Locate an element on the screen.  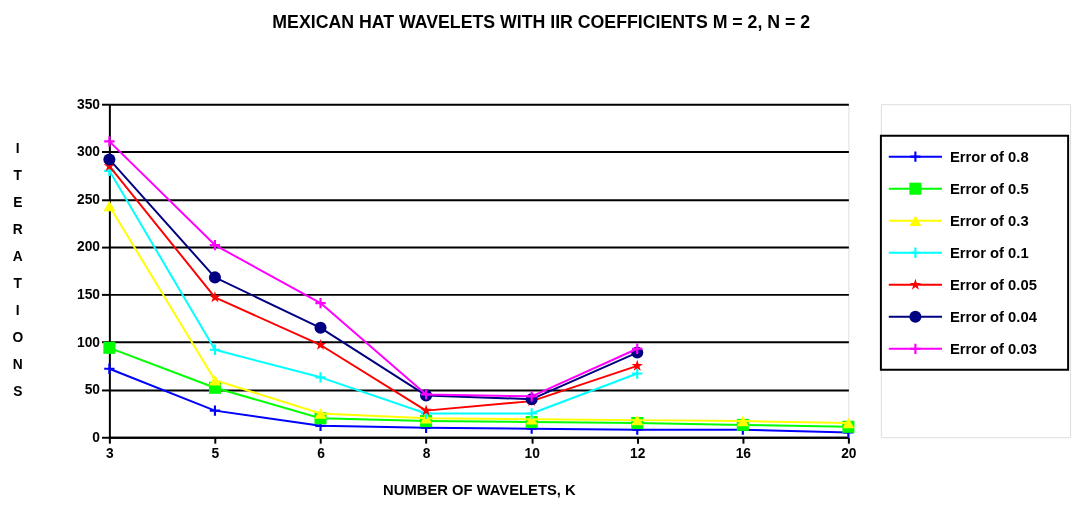
y-tick-label: 250 is located at coordinates (89, 199).